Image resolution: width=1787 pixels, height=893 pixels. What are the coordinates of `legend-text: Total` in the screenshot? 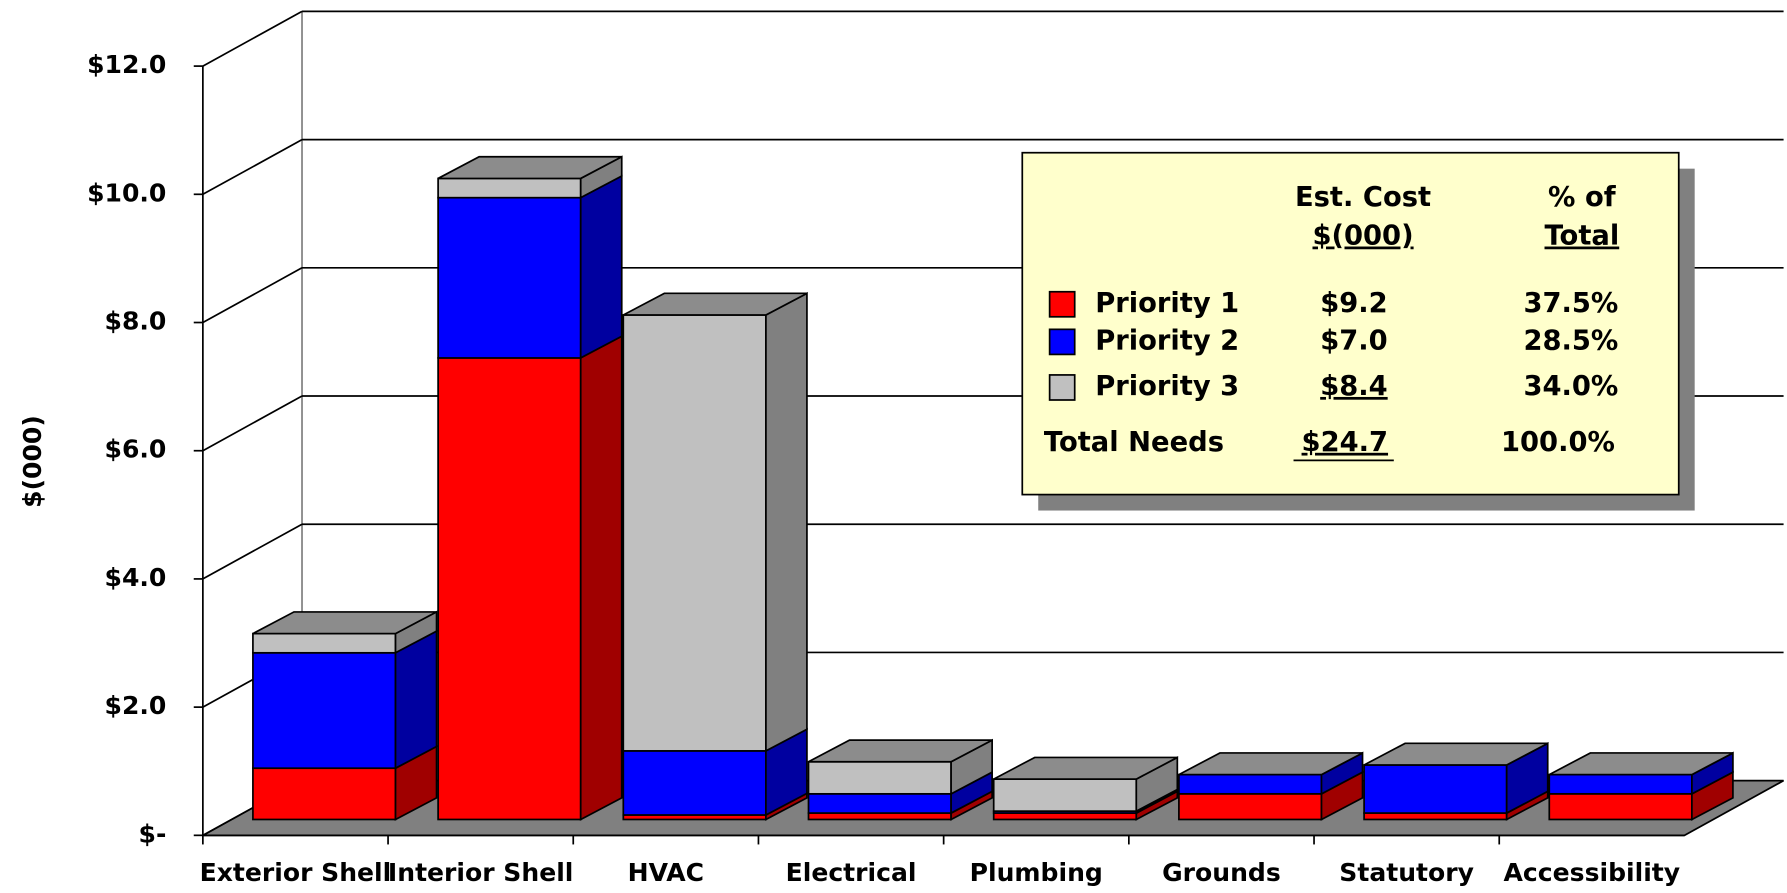 It's located at (1582, 236).